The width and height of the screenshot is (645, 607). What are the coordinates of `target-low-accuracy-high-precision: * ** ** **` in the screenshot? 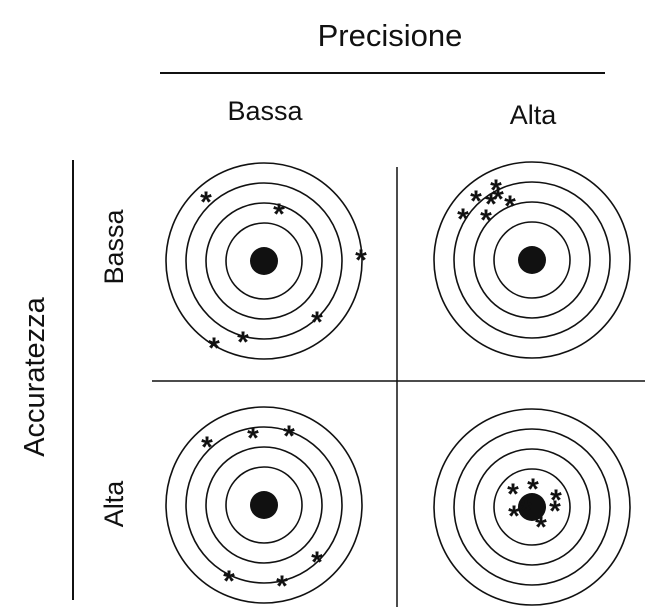 It's located at (532, 260).